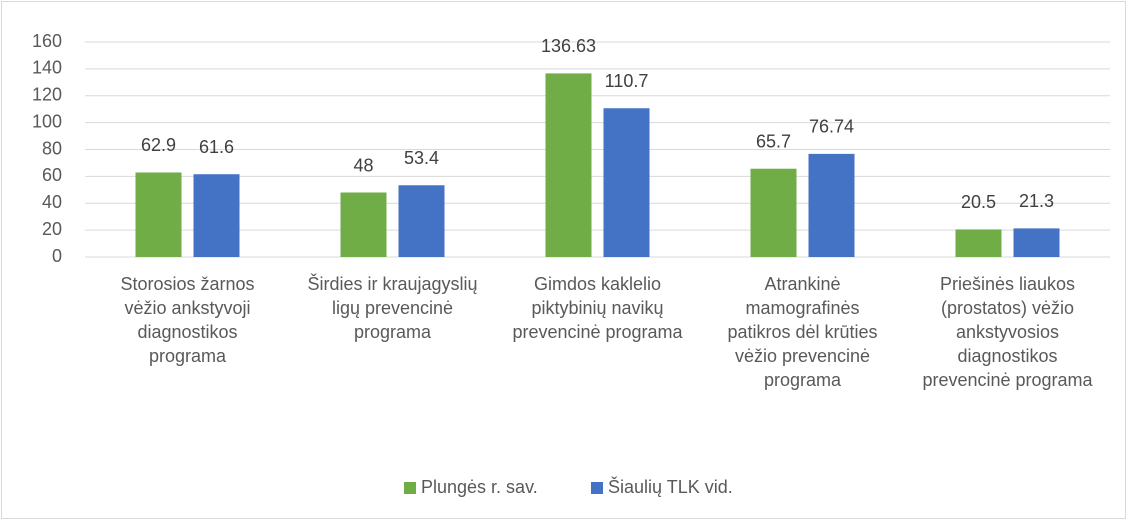  What do you see at coordinates (831, 127) in the screenshot?
I see `value-label: 76.74` at bounding box center [831, 127].